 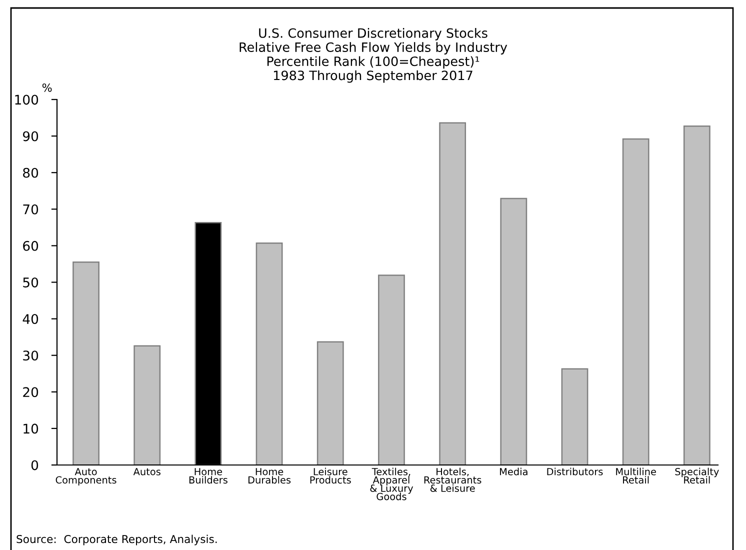 What do you see at coordinates (30, 245) in the screenshot?
I see `y-tick-label: 60` at bounding box center [30, 245].